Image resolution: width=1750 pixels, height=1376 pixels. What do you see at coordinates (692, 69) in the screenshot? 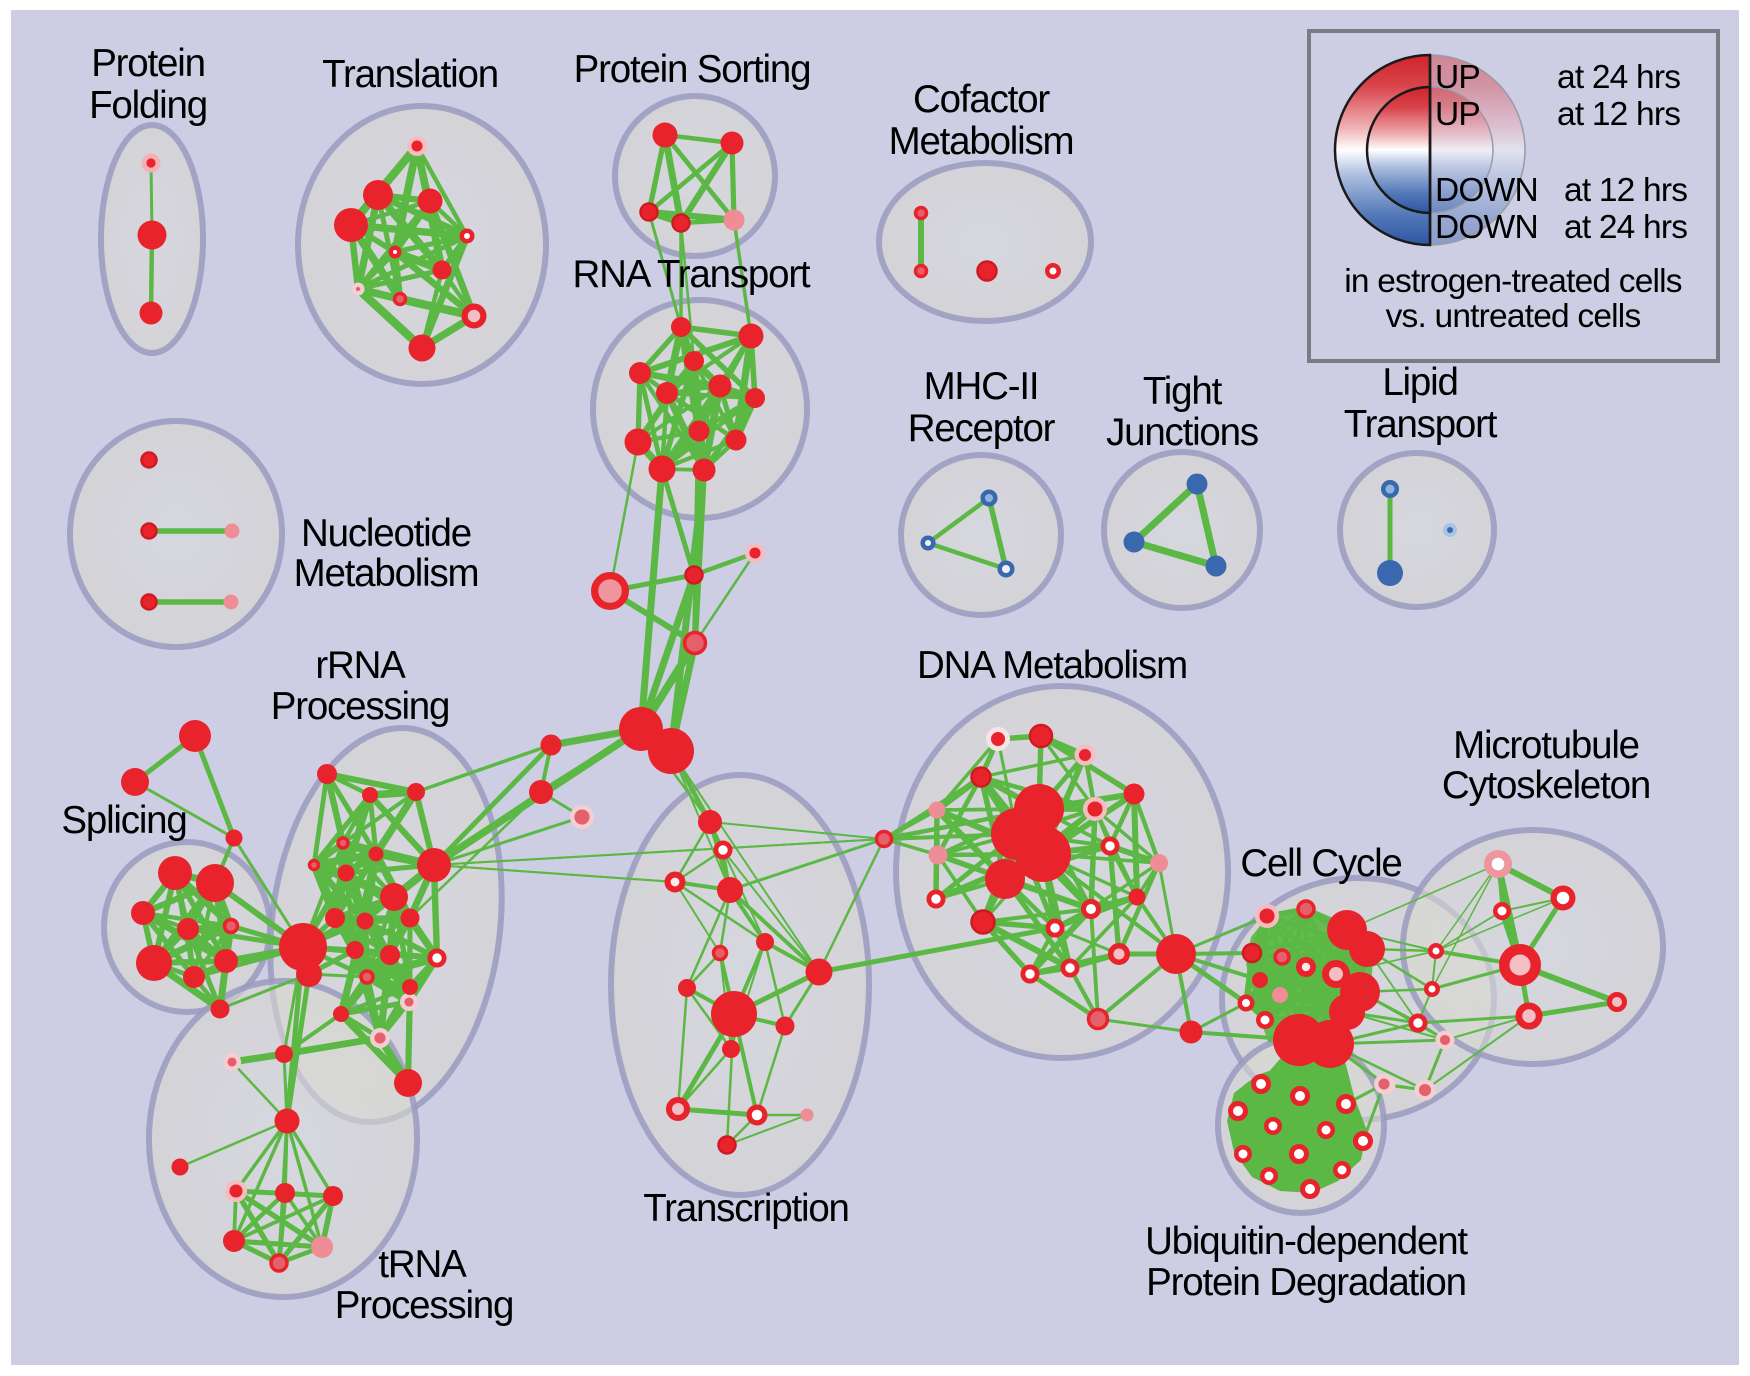
I see `svg-text: Protein Sorting` at bounding box center [692, 69].